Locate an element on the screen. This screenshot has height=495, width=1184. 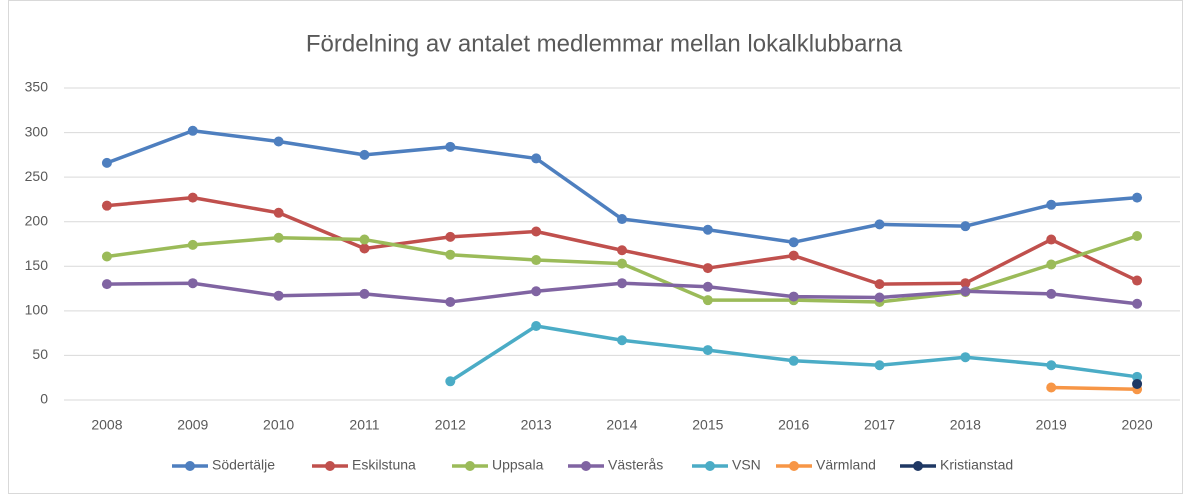
series-line is located at coordinates (1094, 388).